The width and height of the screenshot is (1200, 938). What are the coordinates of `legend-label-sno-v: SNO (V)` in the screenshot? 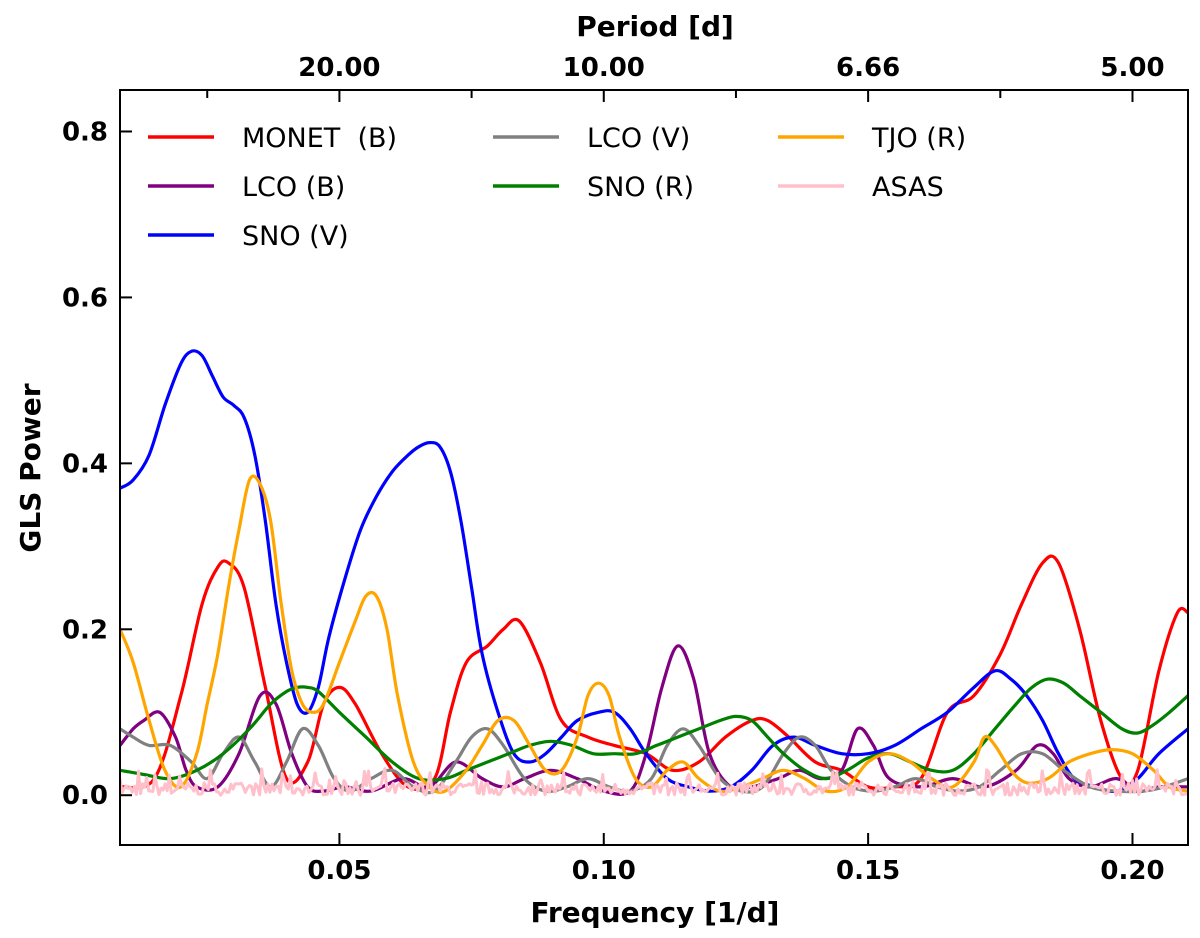 It's located at (295, 236).